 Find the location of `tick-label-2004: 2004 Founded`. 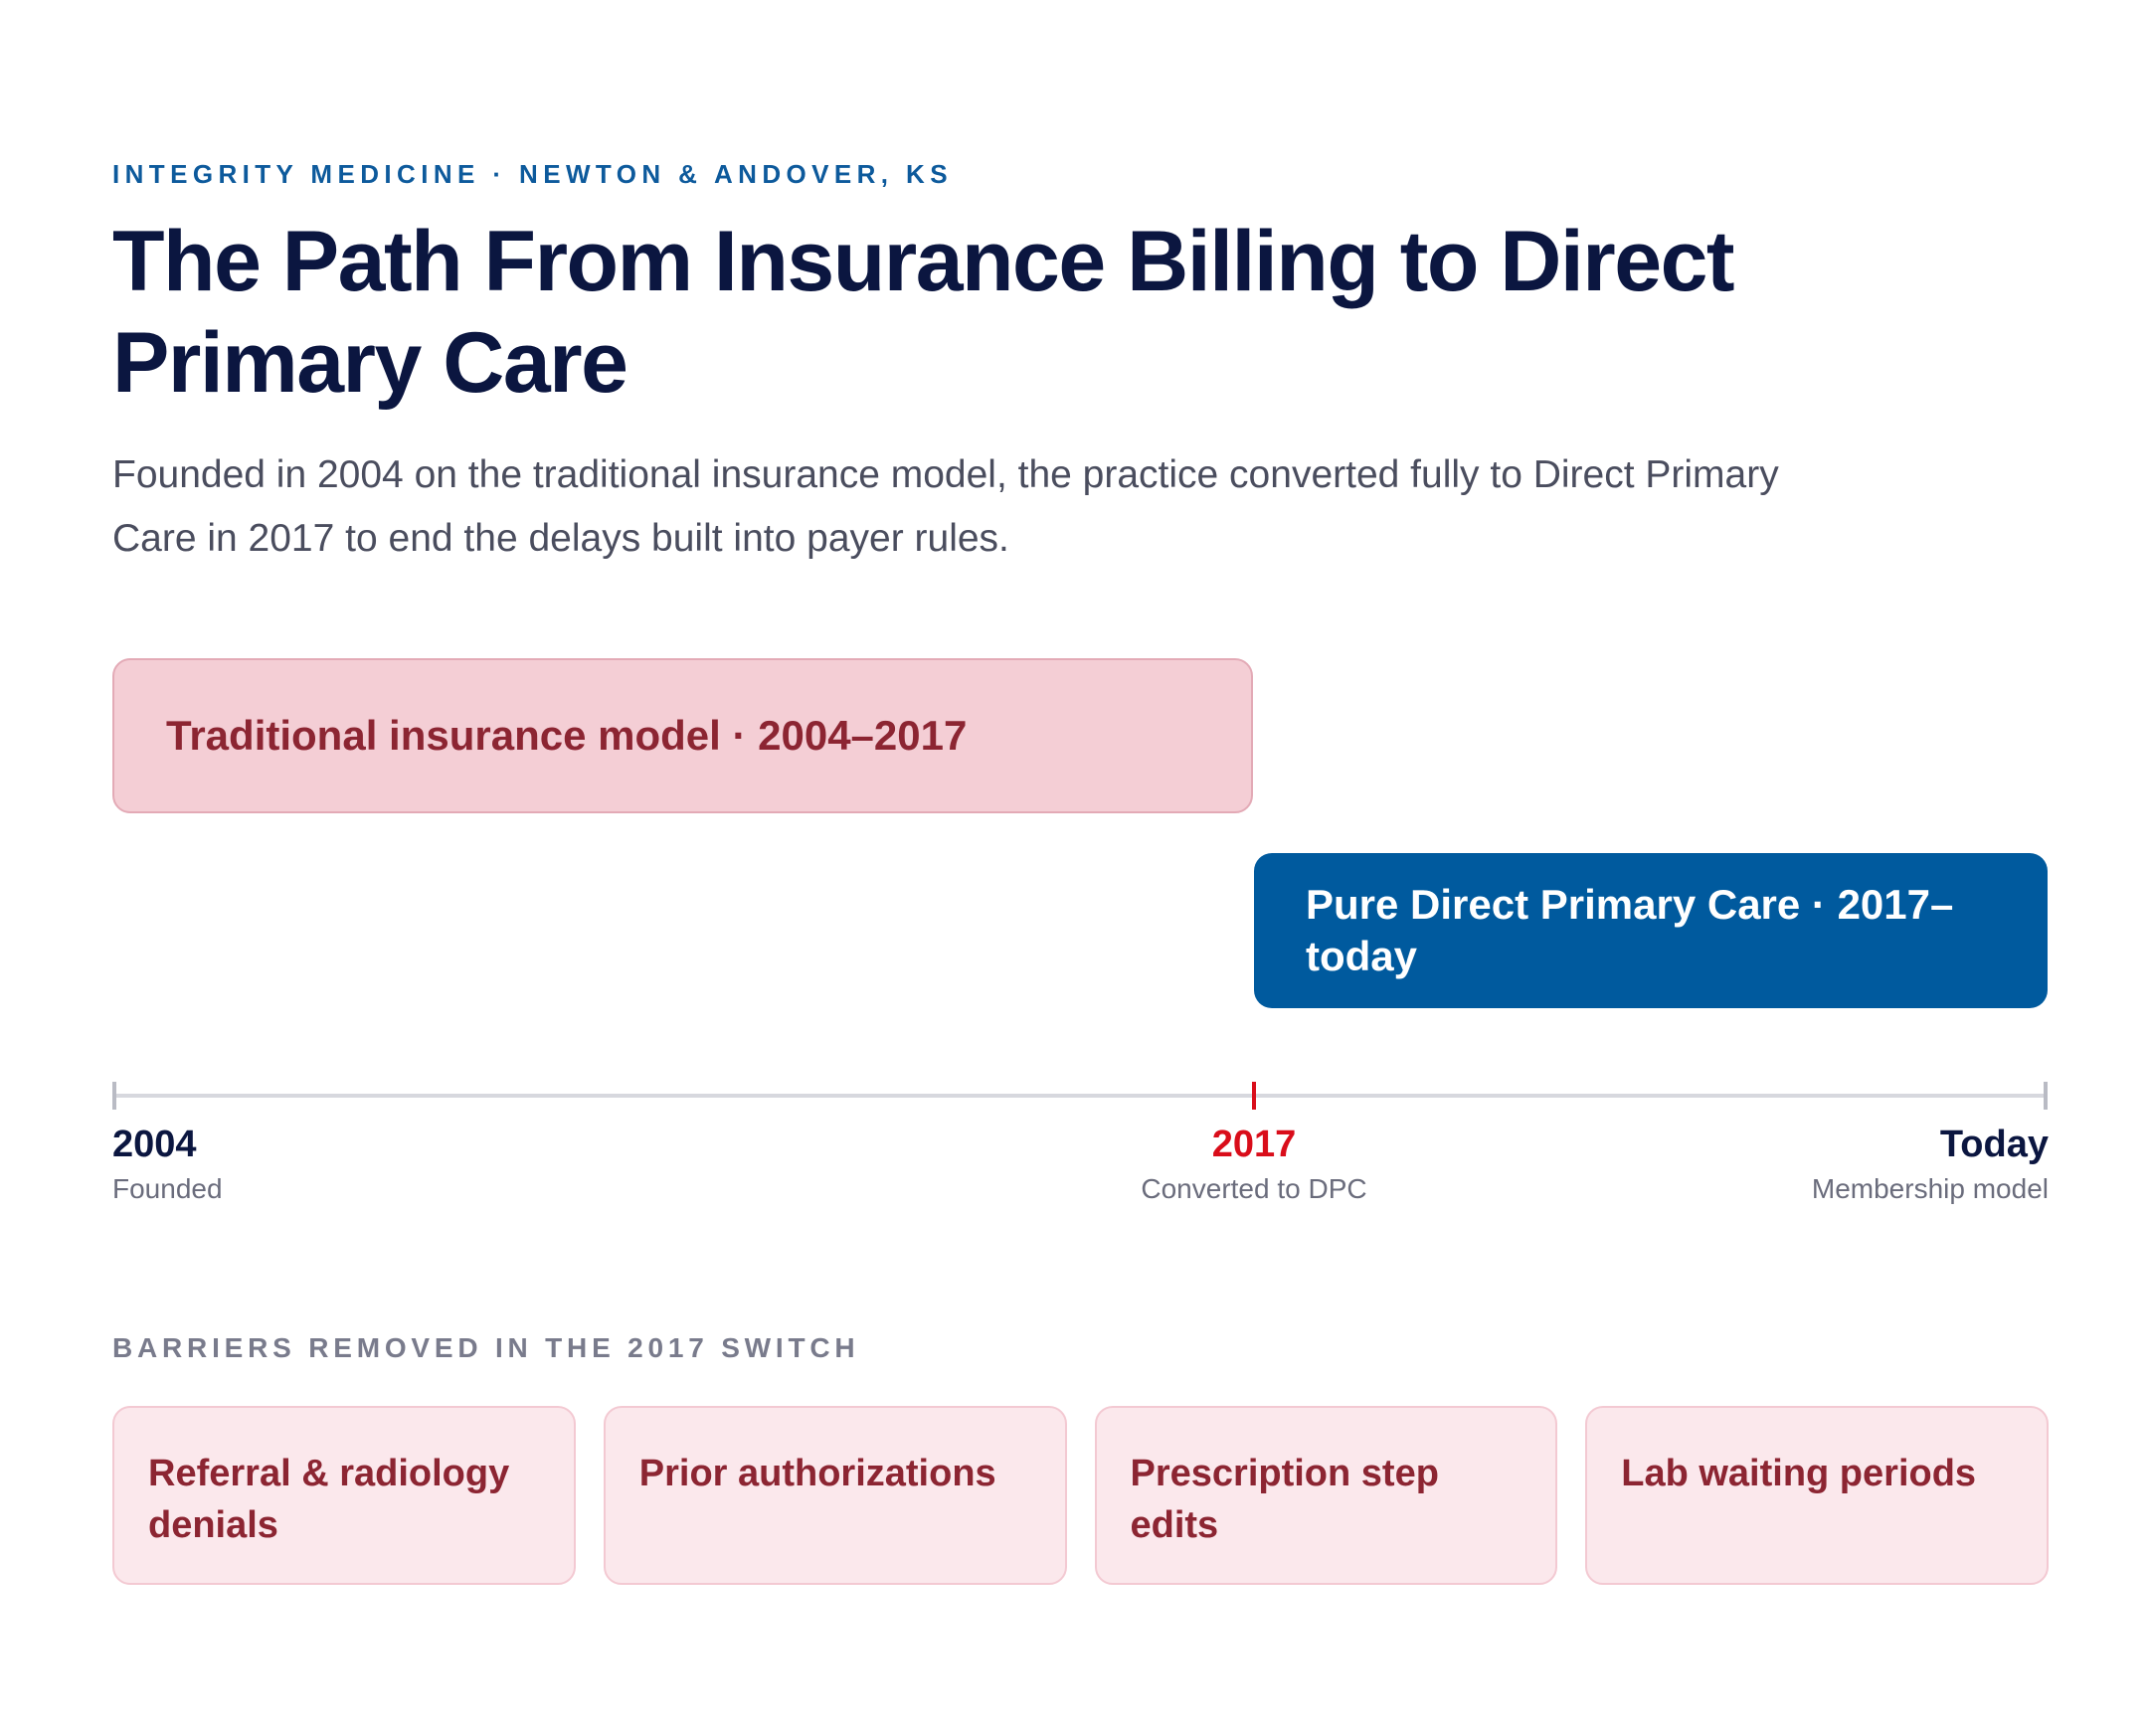

tick-label-2004: 2004 Founded is located at coordinates (167, 1164).